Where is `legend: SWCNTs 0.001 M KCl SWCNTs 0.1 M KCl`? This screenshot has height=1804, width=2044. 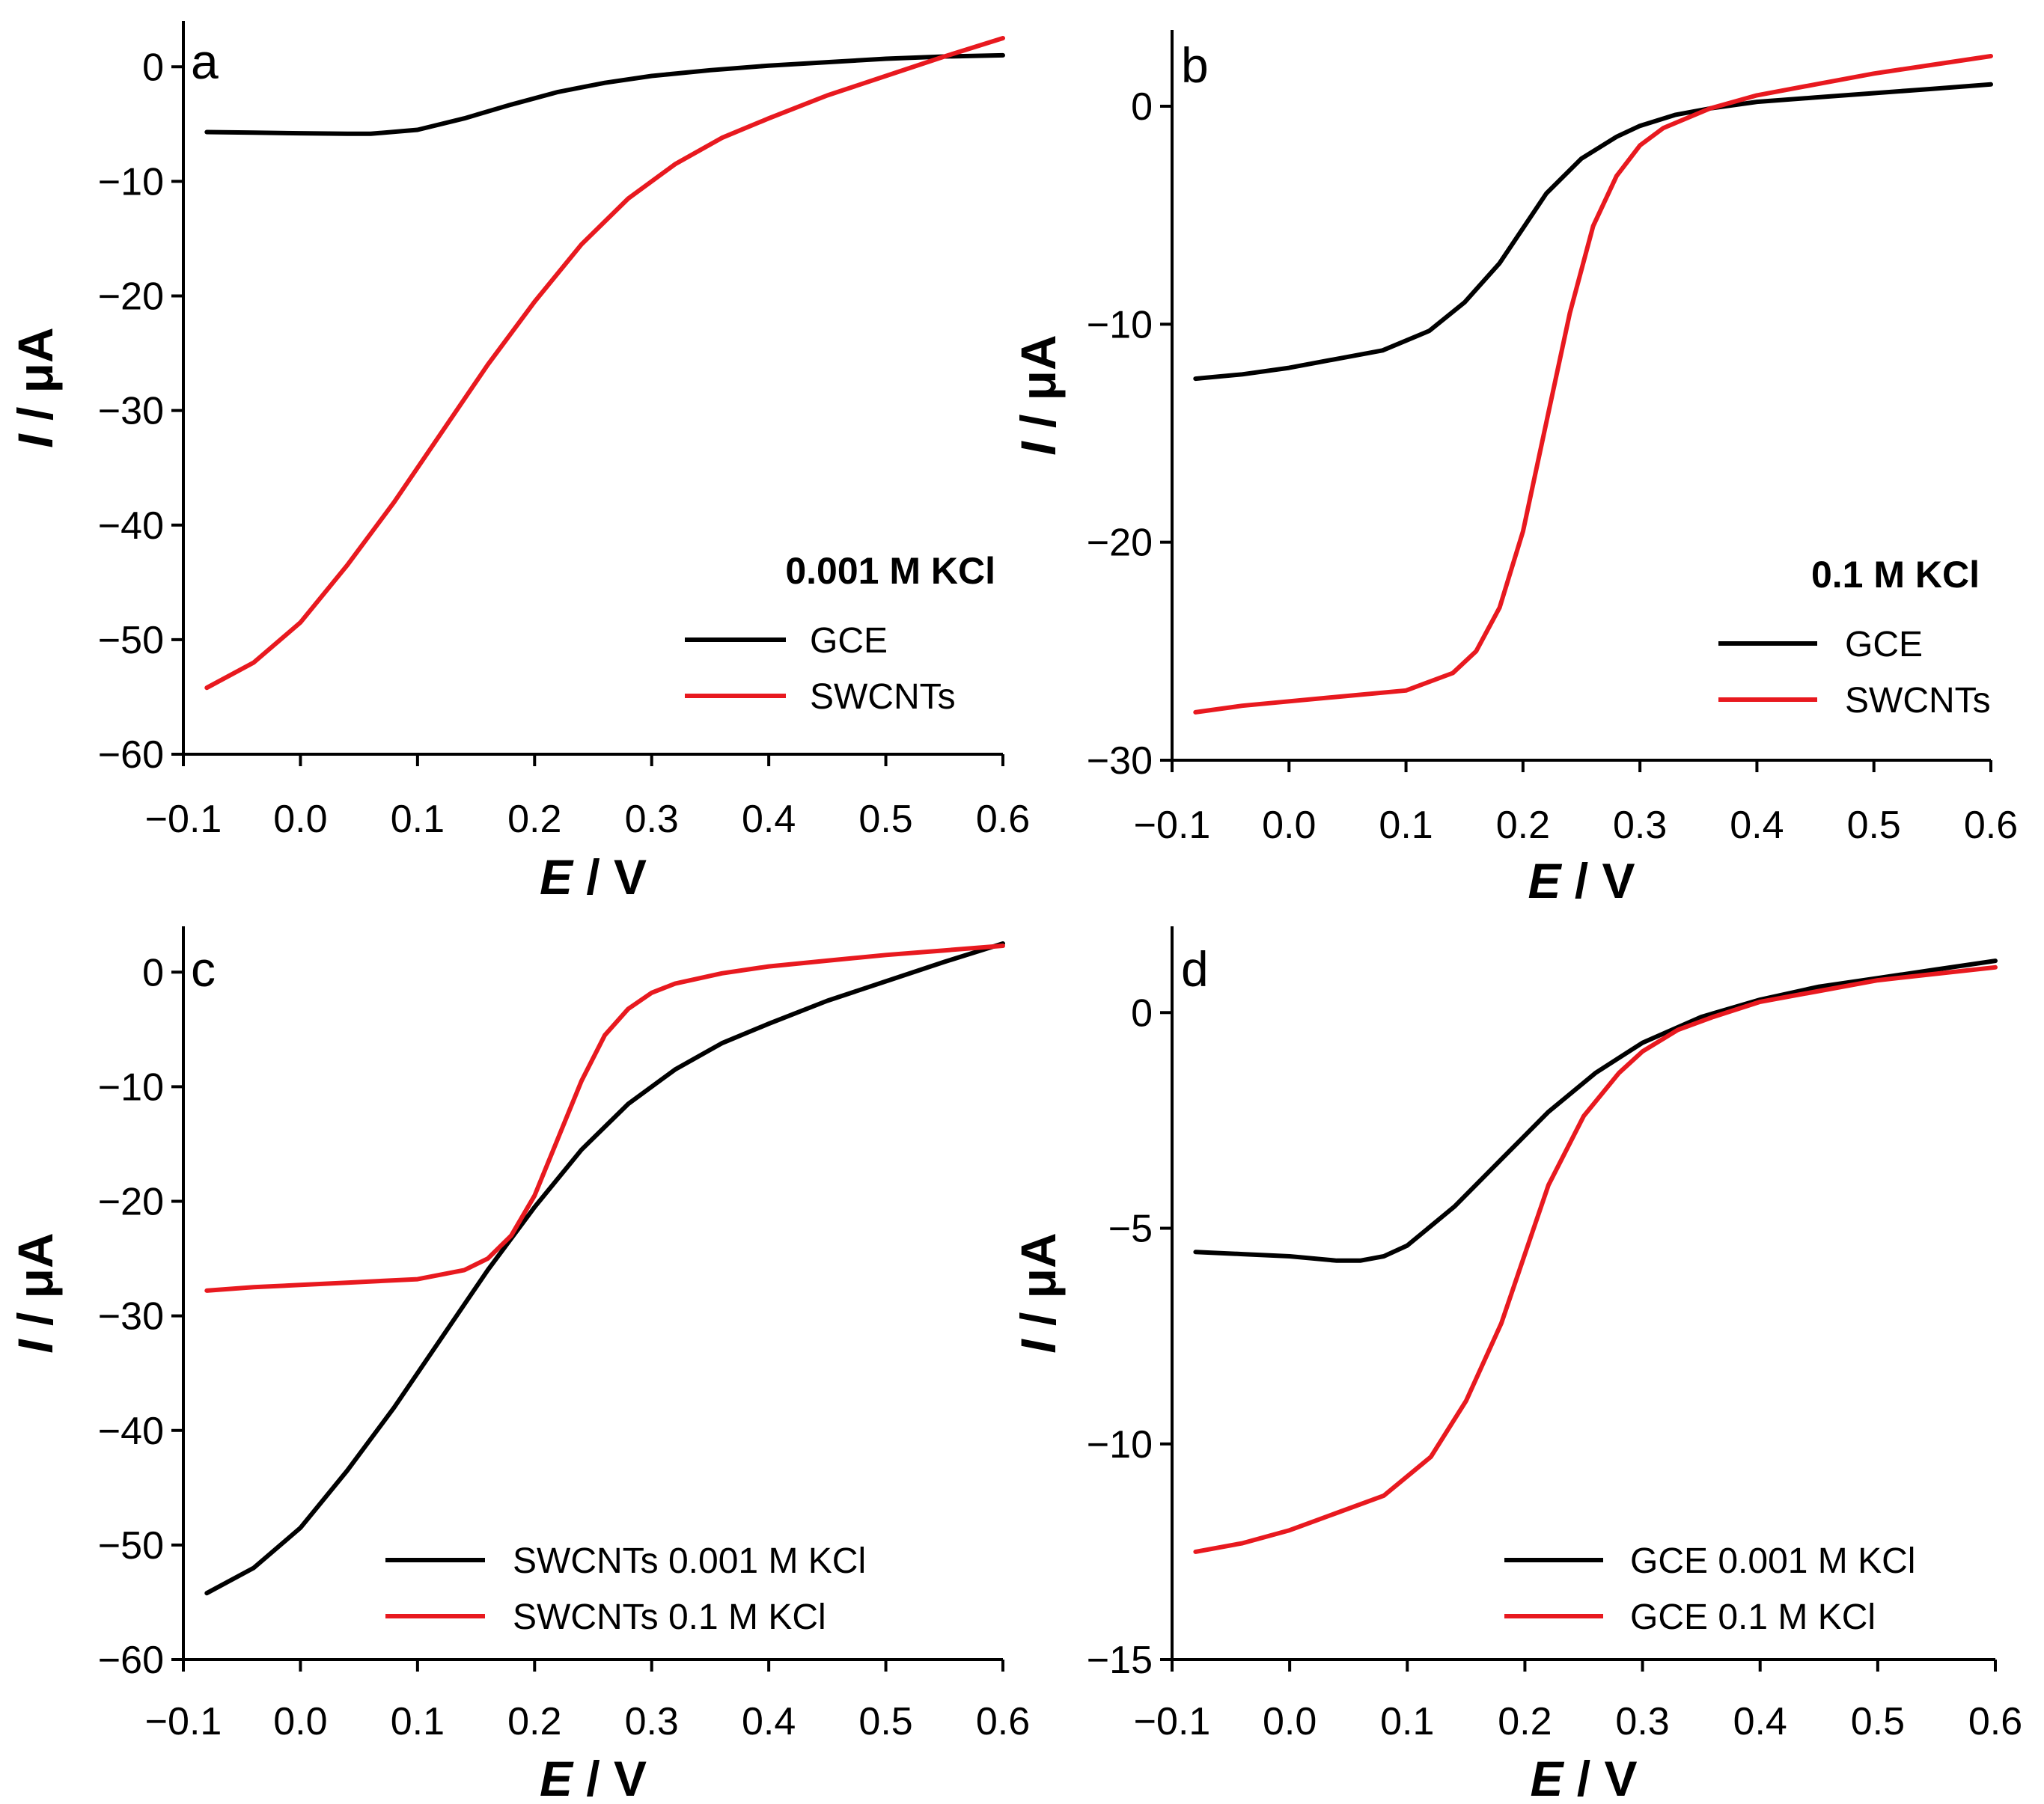 legend: SWCNTs 0.001 M KCl SWCNTs 0.1 M KCl is located at coordinates (625, 1589).